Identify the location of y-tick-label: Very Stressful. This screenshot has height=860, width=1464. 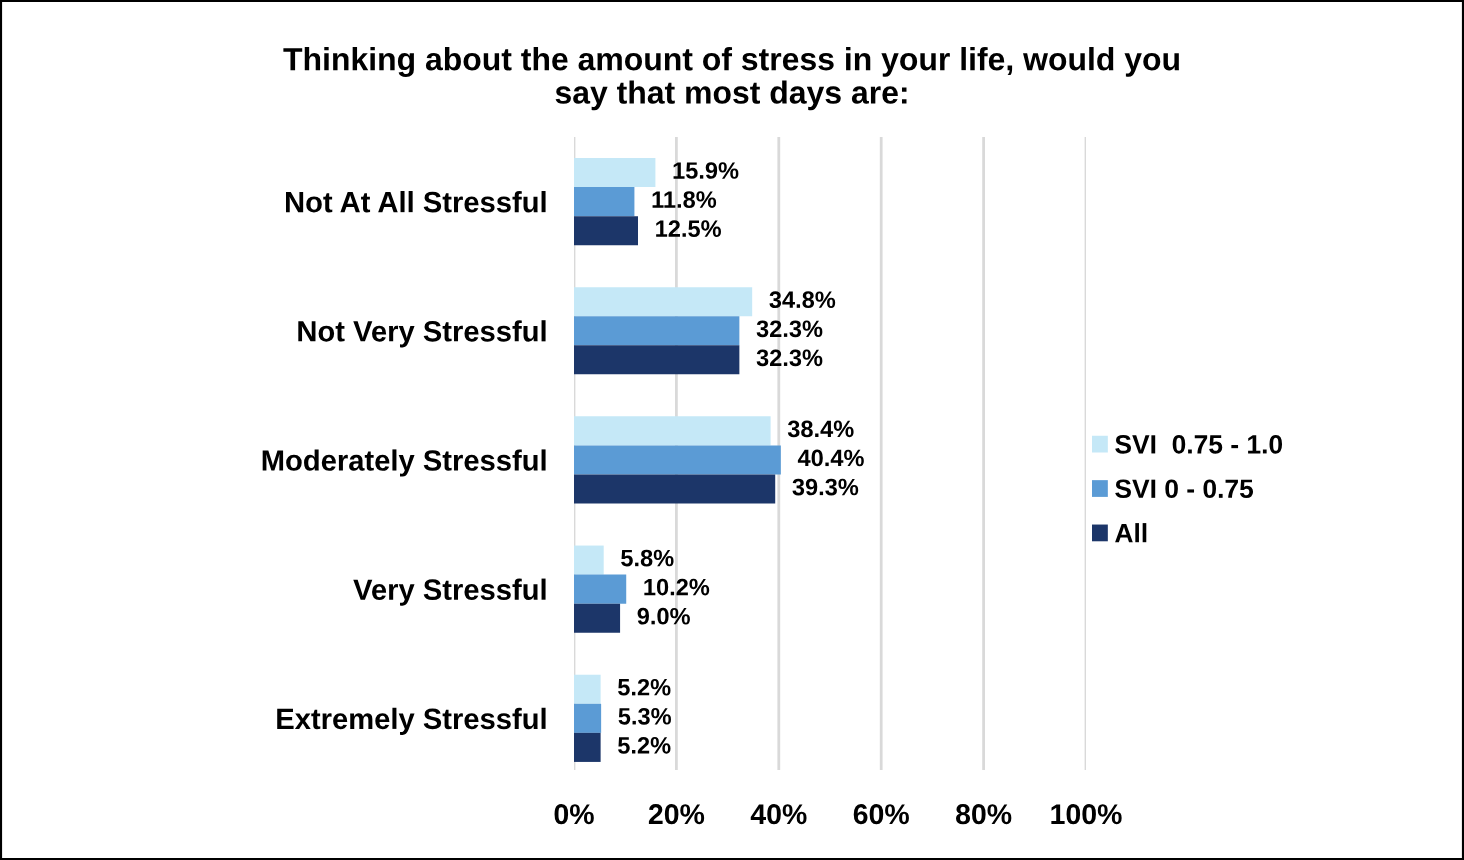
(449, 592).